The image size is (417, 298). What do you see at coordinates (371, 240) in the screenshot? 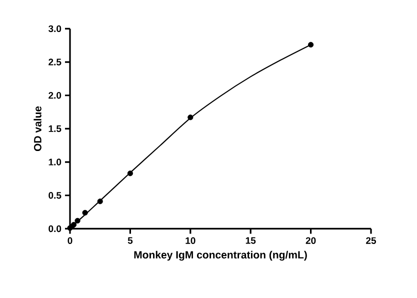
I see `x-tick-label: 25` at bounding box center [371, 240].